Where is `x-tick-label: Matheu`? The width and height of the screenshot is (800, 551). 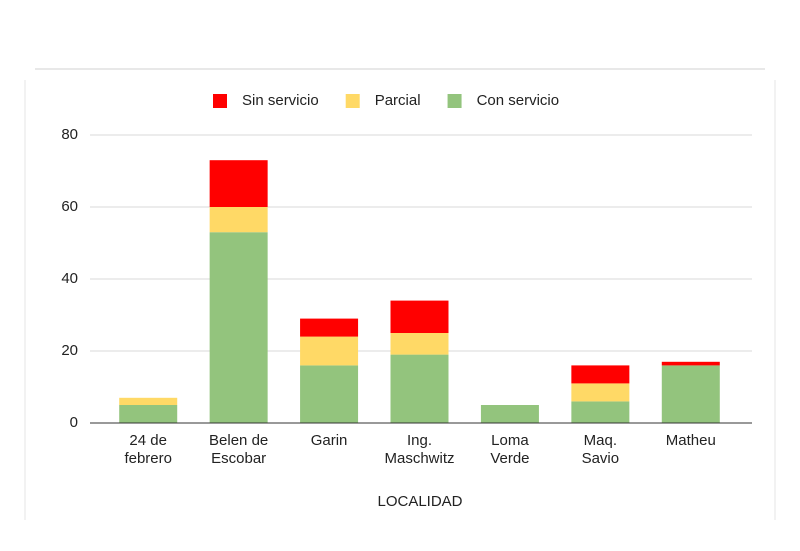 x-tick-label: Matheu is located at coordinates (690, 440).